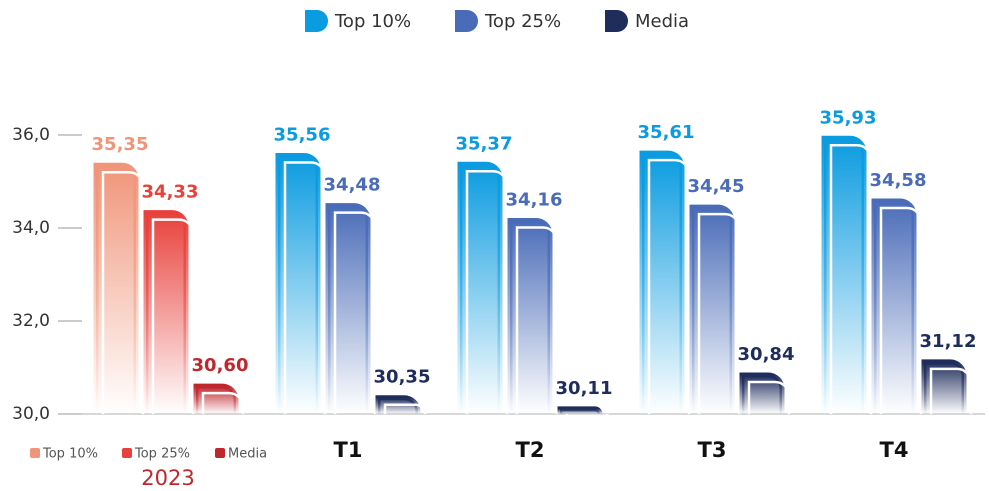 The width and height of the screenshot is (989, 491). What do you see at coordinates (712, 450) in the screenshot?
I see `x-tick-label: T3` at bounding box center [712, 450].